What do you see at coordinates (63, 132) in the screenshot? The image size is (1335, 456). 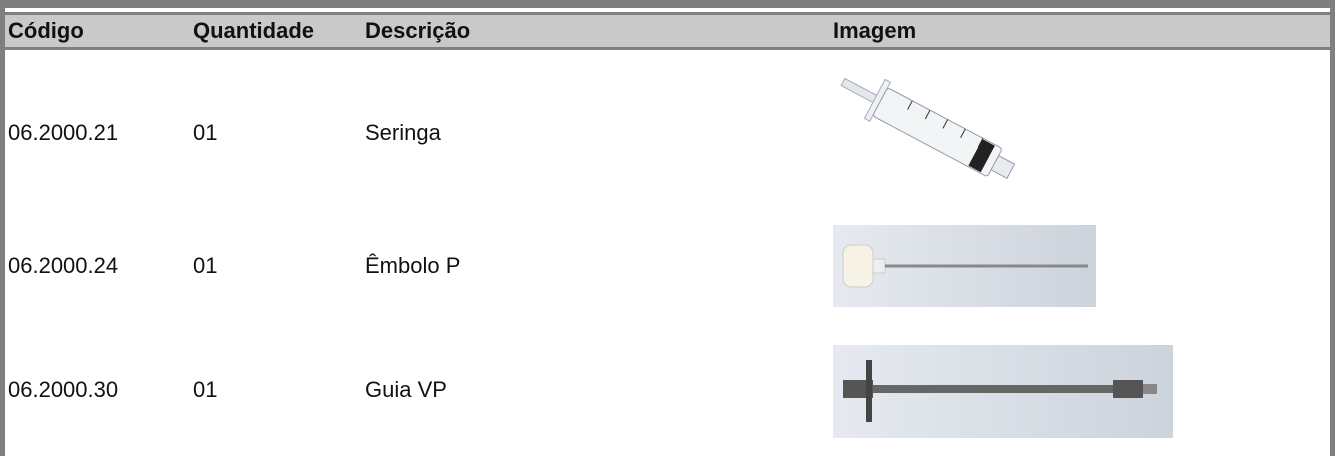 I see `code-cell: 06.2000.21` at bounding box center [63, 132].